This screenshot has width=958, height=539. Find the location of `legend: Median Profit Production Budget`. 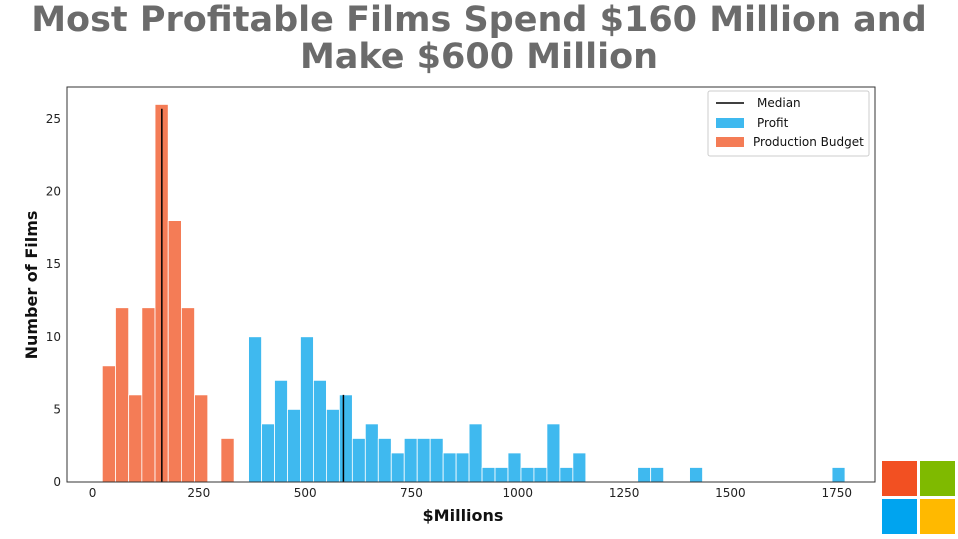

legend: Median Profit Production Budget is located at coordinates (788, 123).